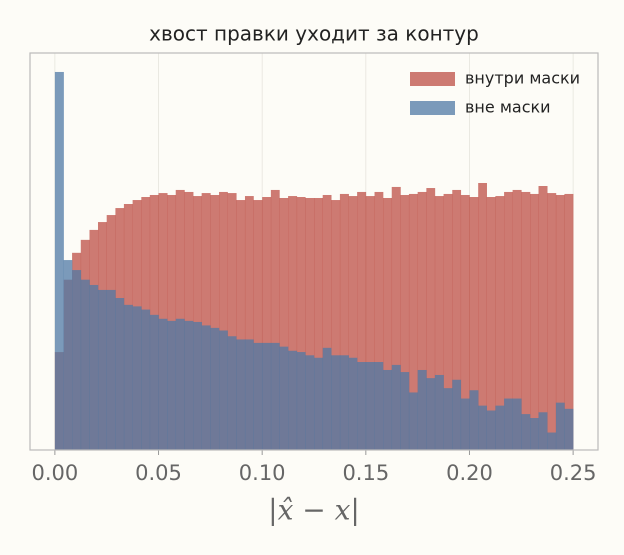  What do you see at coordinates (262, 473) in the screenshot?
I see `x-tick-label: 0.10` at bounding box center [262, 473].